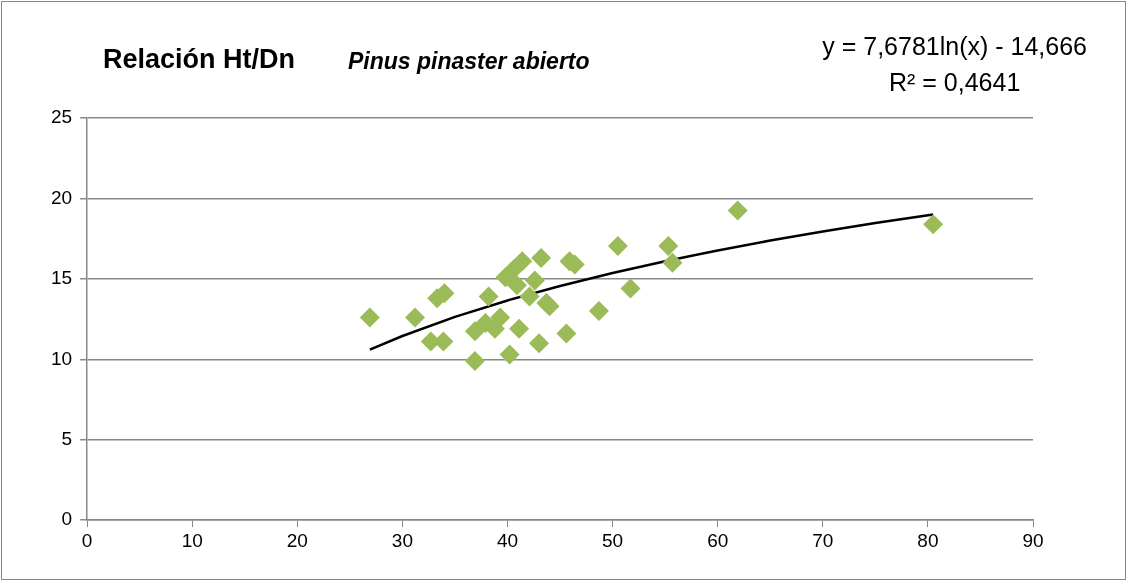  What do you see at coordinates (87, 540) in the screenshot?
I see `x-tick-label: 0` at bounding box center [87, 540].